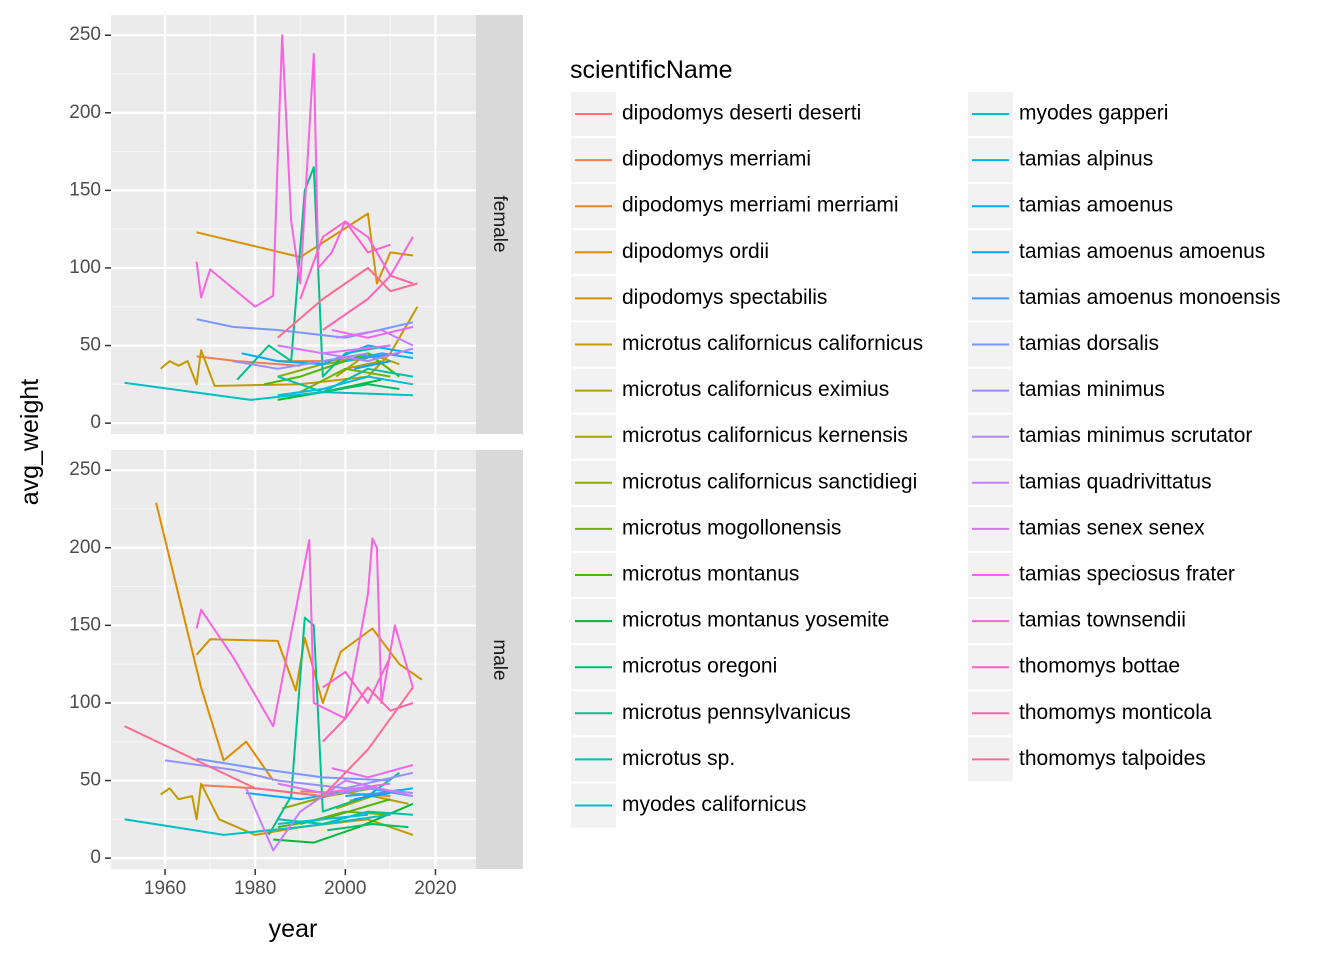 The image size is (1344, 960). Describe the element at coordinates (699, 666) in the screenshot. I see `legend-label: microtus oregoni` at that location.